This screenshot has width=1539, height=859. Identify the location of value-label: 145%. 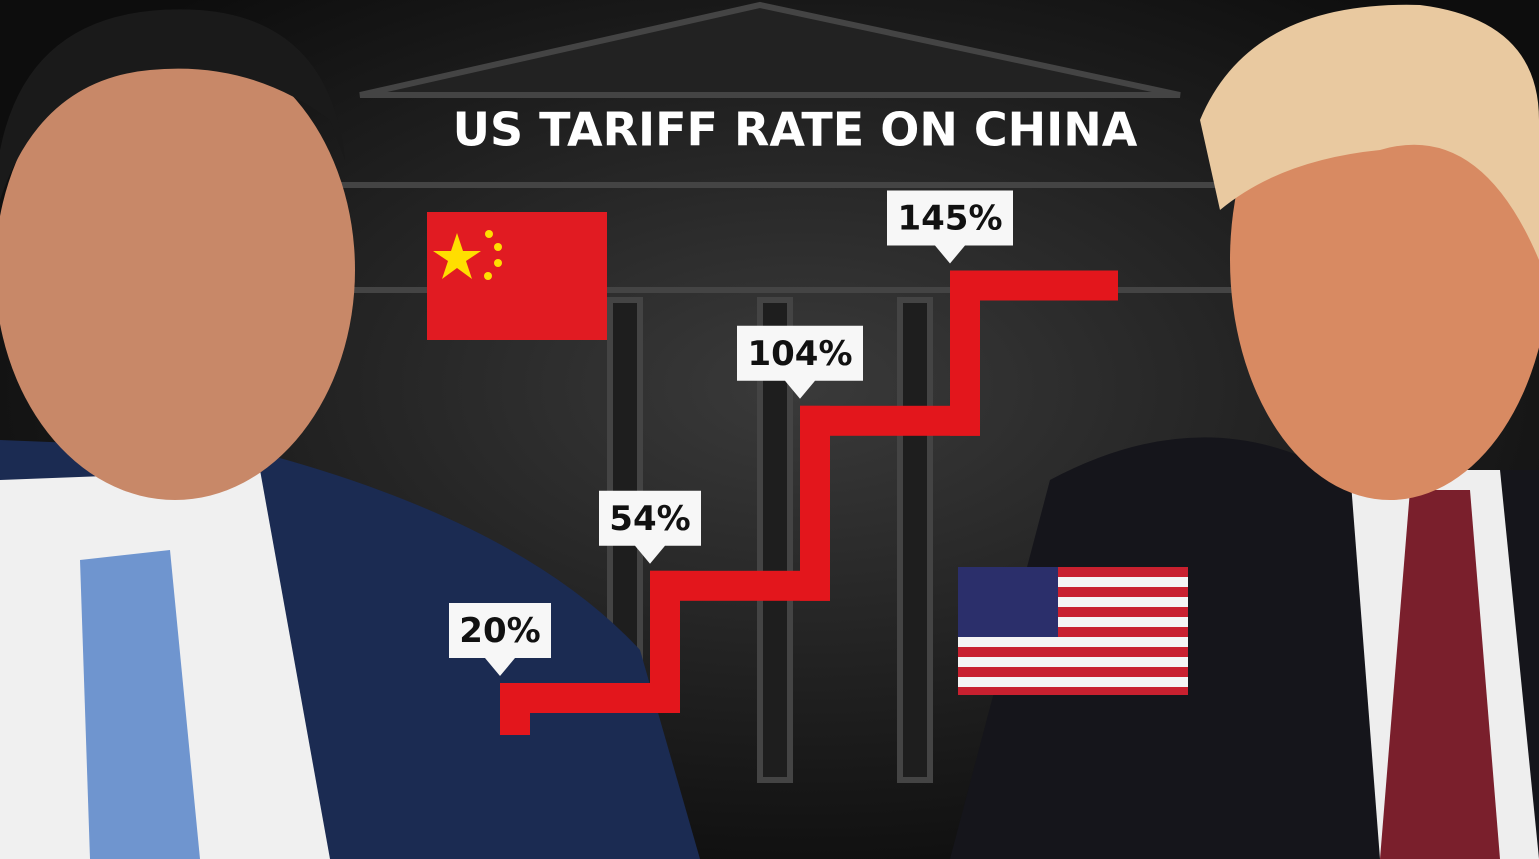
(949, 219).